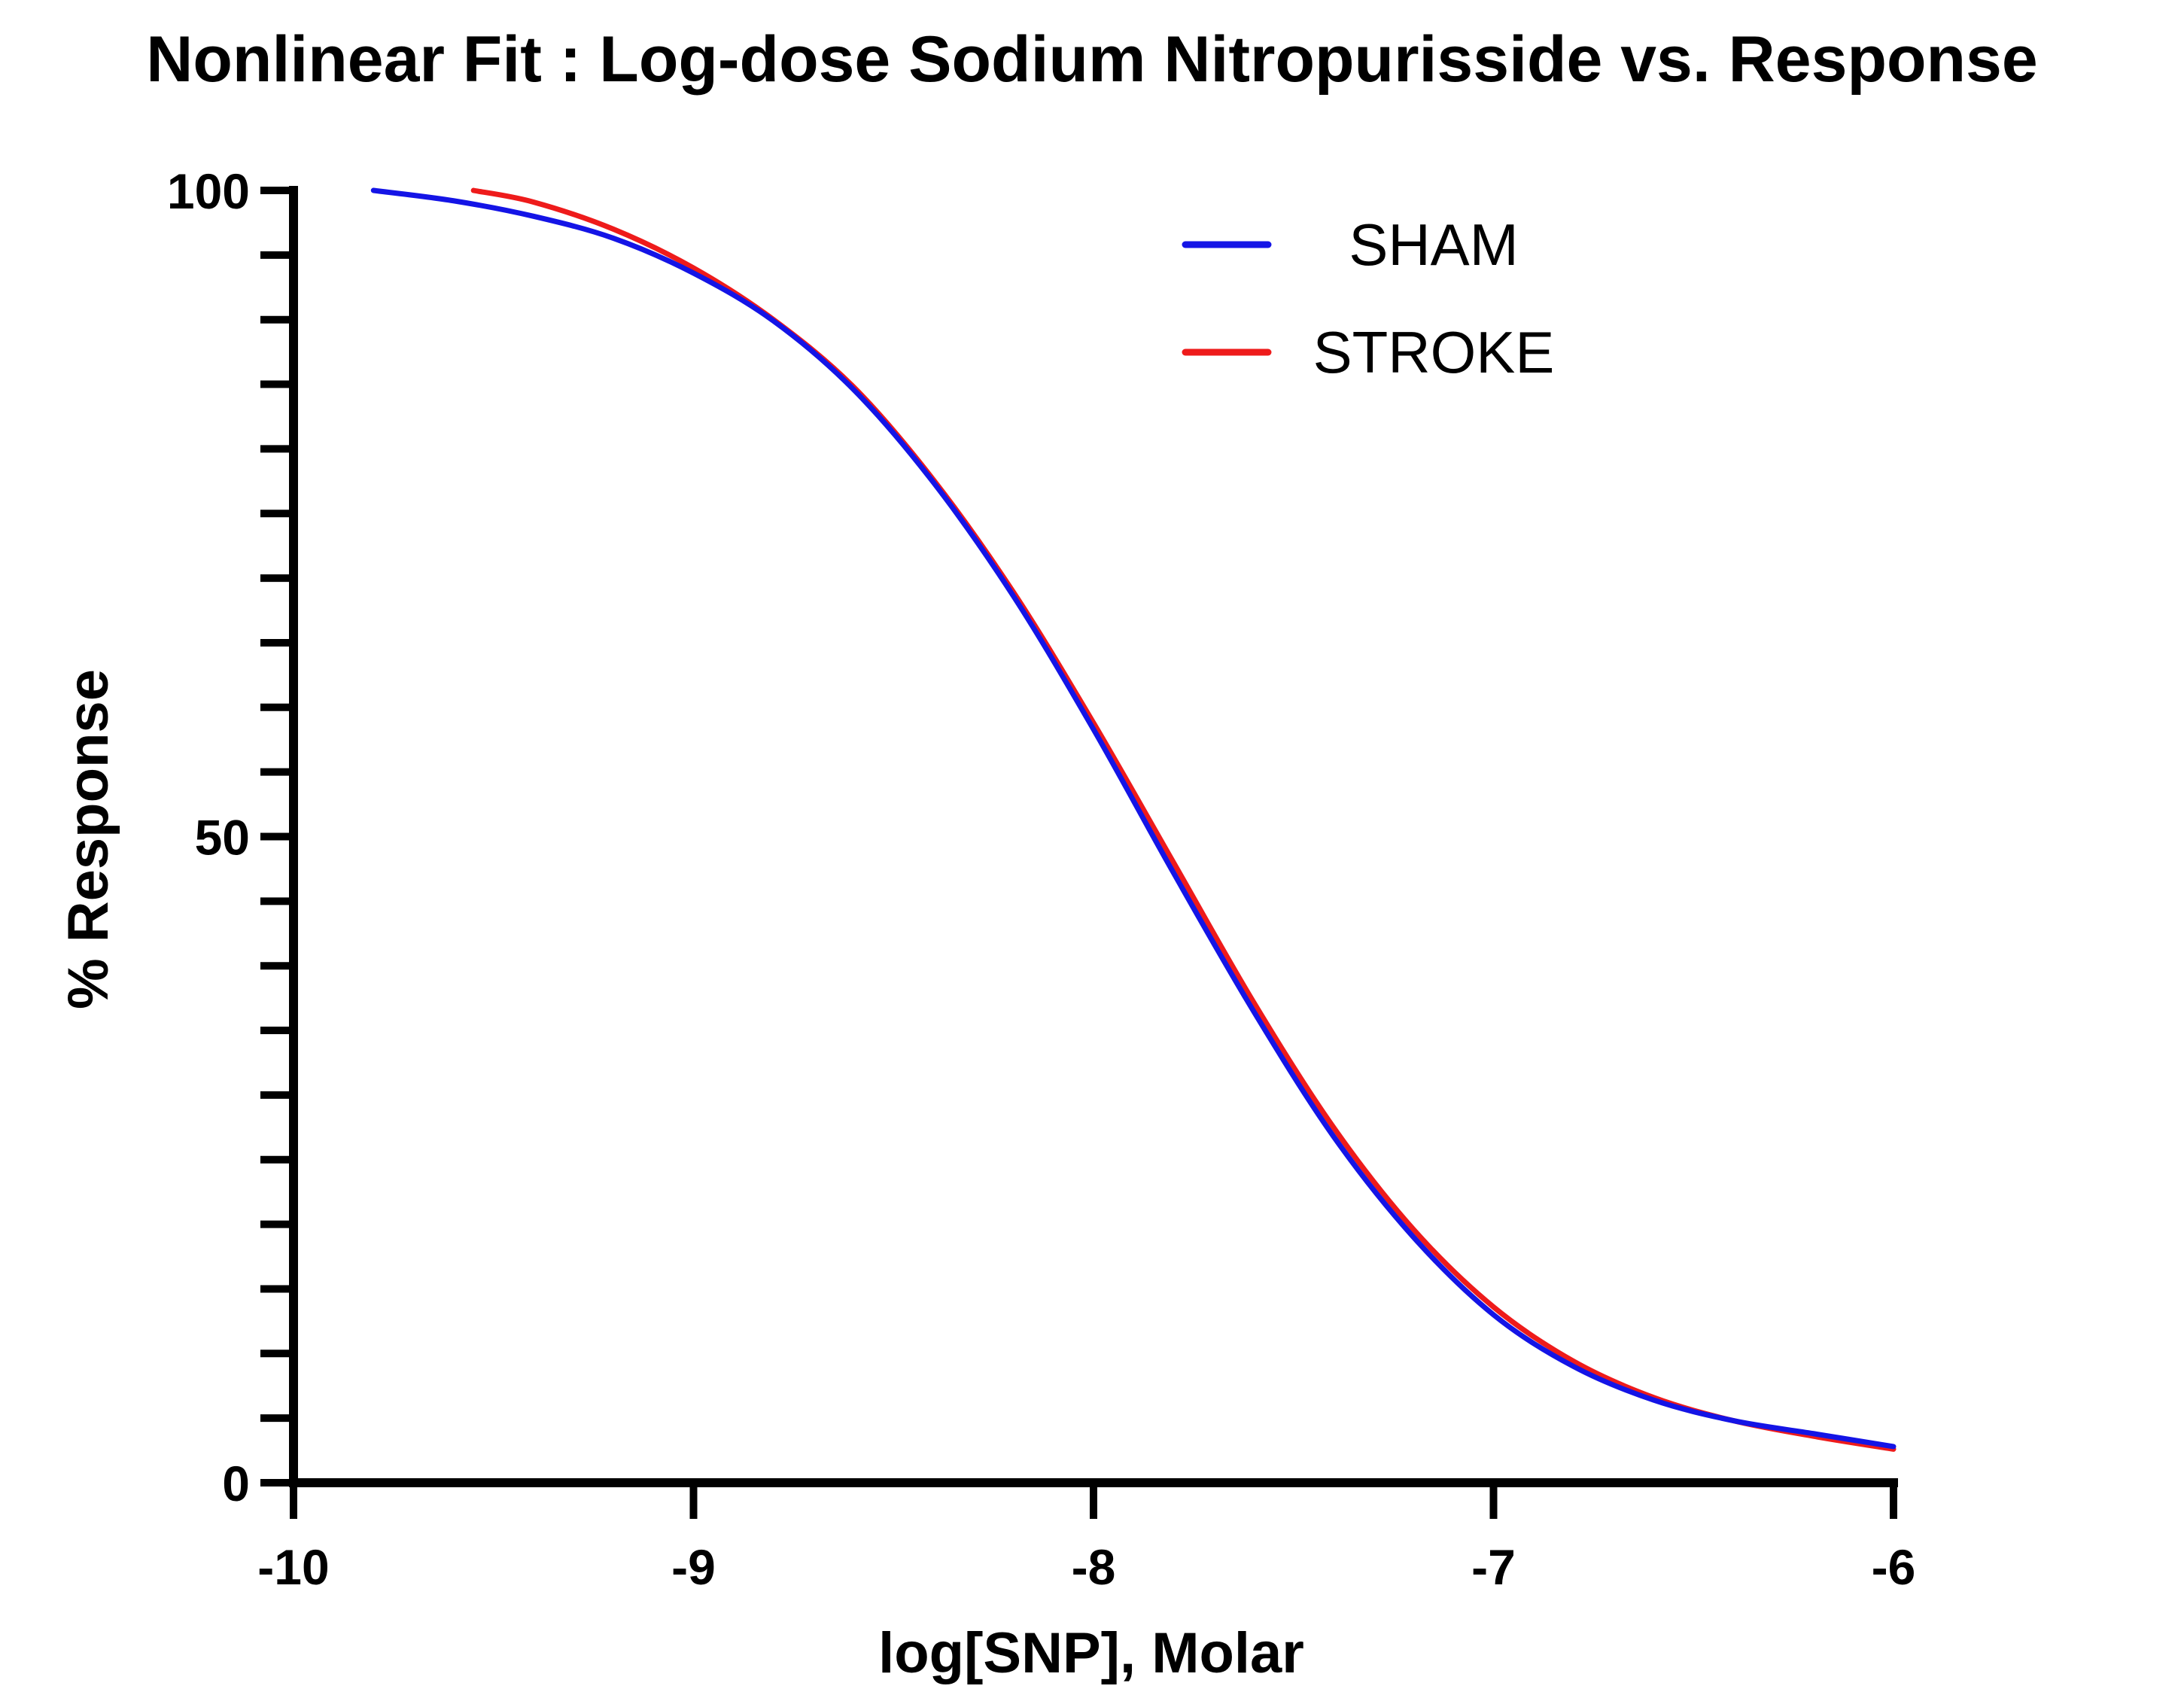  I want to click on y-tick-label: 50, so click(222, 838).